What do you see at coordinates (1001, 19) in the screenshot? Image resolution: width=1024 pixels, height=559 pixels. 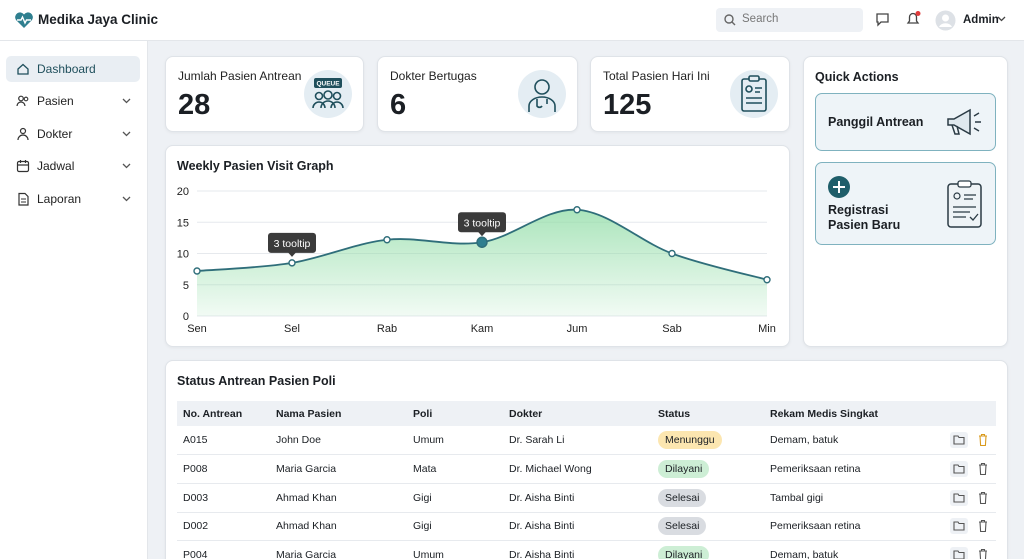 I see `user-menu-chevron` at bounding box center [1001, 19].